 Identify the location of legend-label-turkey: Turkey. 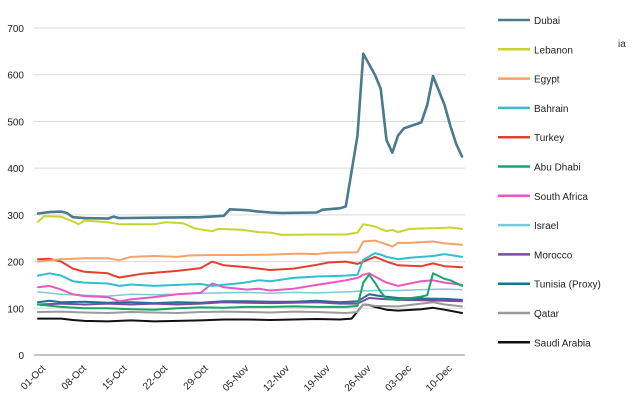
(549, 138).